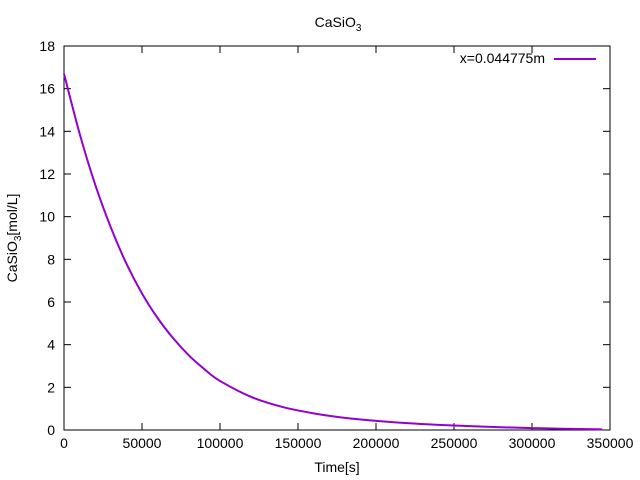 The height and width of the screenshot is (480, 640). Describe the element at coordinates (47, 217) in the screenshot. I see `y-tick-label: 10` at that location.